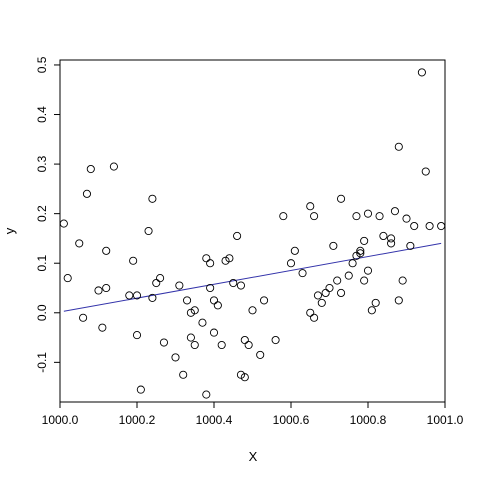 The width and height of the screenshot is (480, 480). I want to click on y-tick-label: -0.1, so click(42, 362).